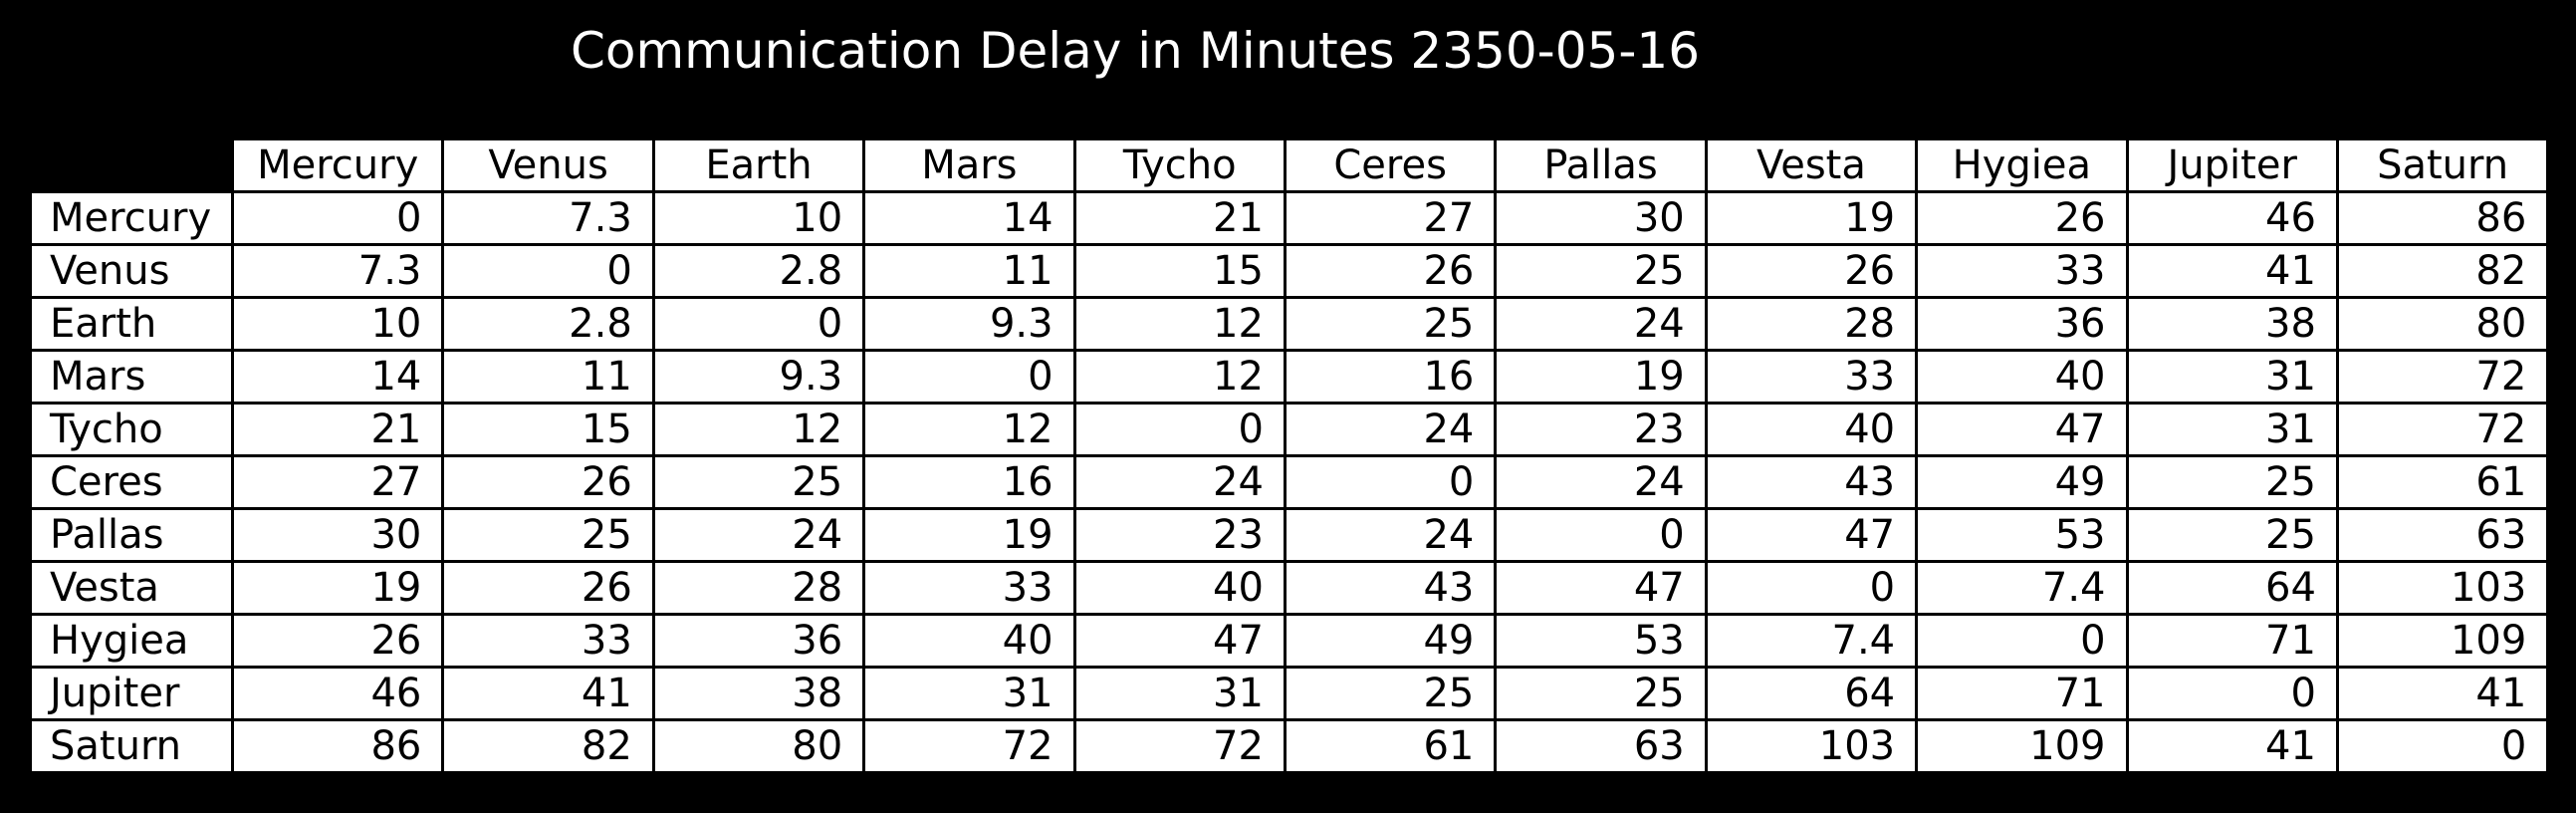  I want to click on column-header-saturn: Saturn, so click(2442, 165).